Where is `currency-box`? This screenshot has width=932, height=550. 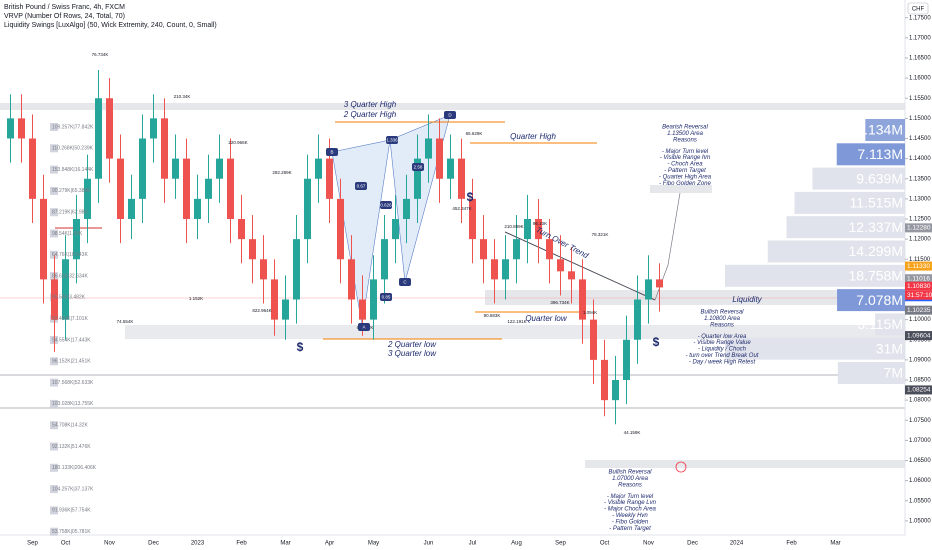
currency-box is located at coordinates (918, 8).